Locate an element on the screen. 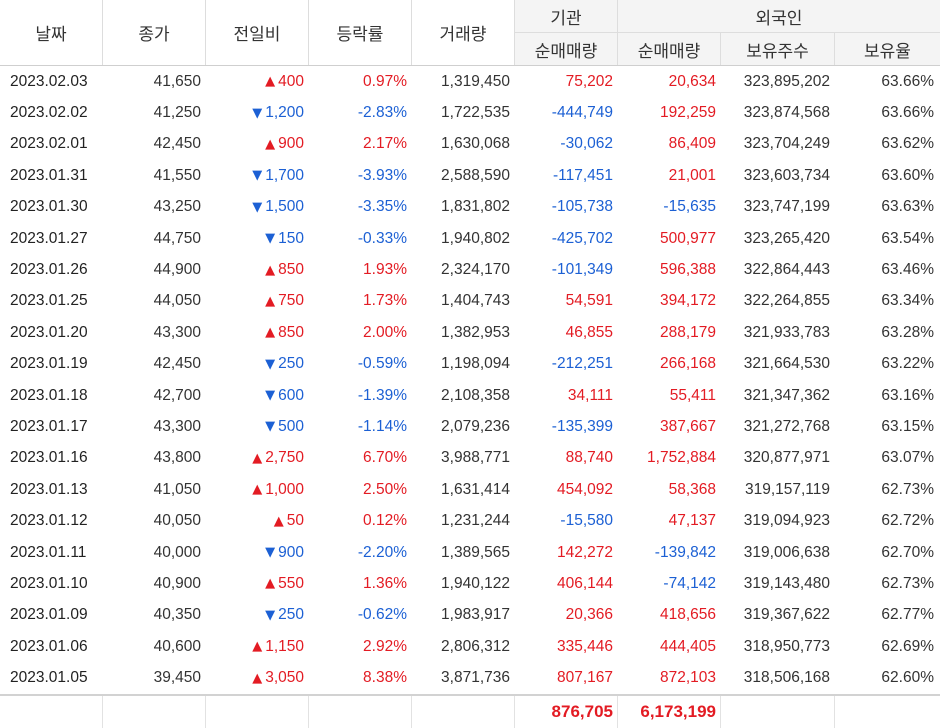  change-cell: ▼ 150 is located at coordinates (257, 238).